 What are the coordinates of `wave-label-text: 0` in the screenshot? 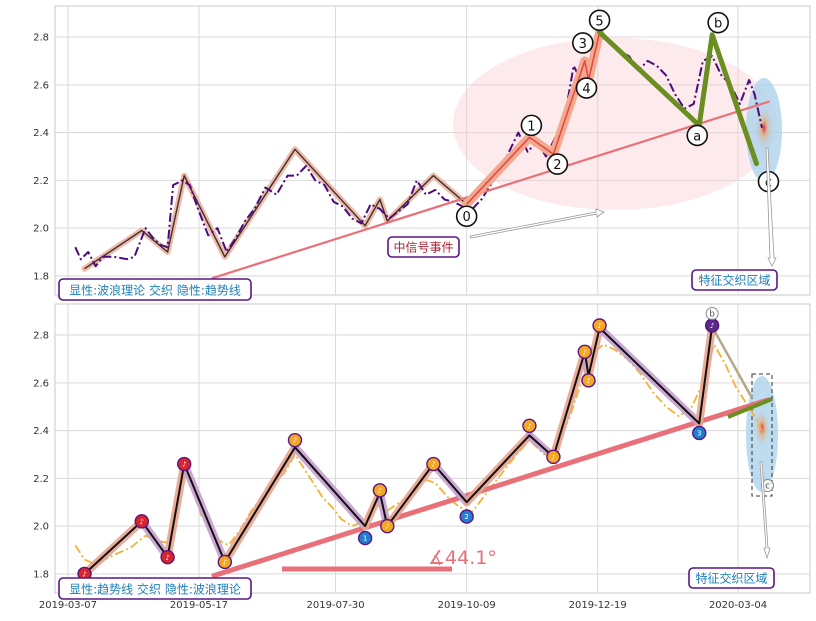 It's located at (467, 217).